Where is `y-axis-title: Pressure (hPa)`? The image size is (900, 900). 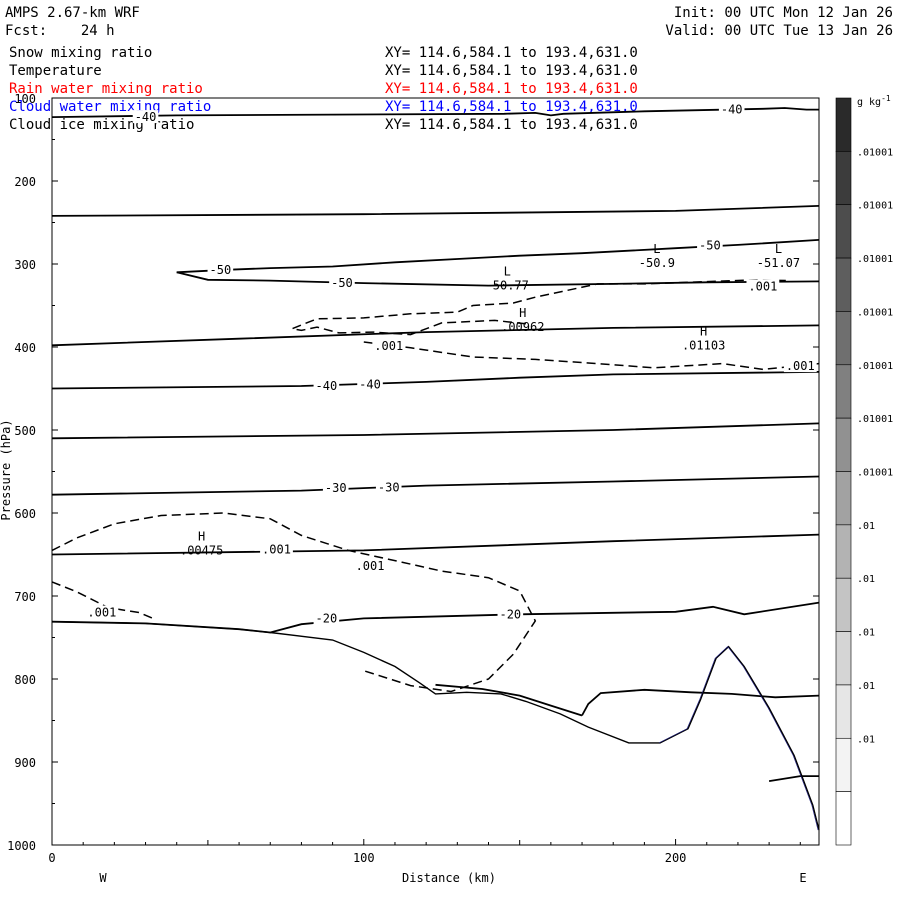
y-axis-title: Pressure (hPa) is located at coordinates (6, 469).